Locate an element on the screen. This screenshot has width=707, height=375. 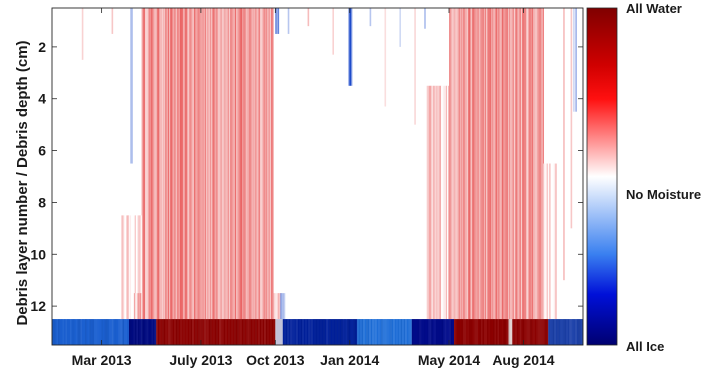
x-tick-label: Mar 2013 is located at coordinates (102, 360).